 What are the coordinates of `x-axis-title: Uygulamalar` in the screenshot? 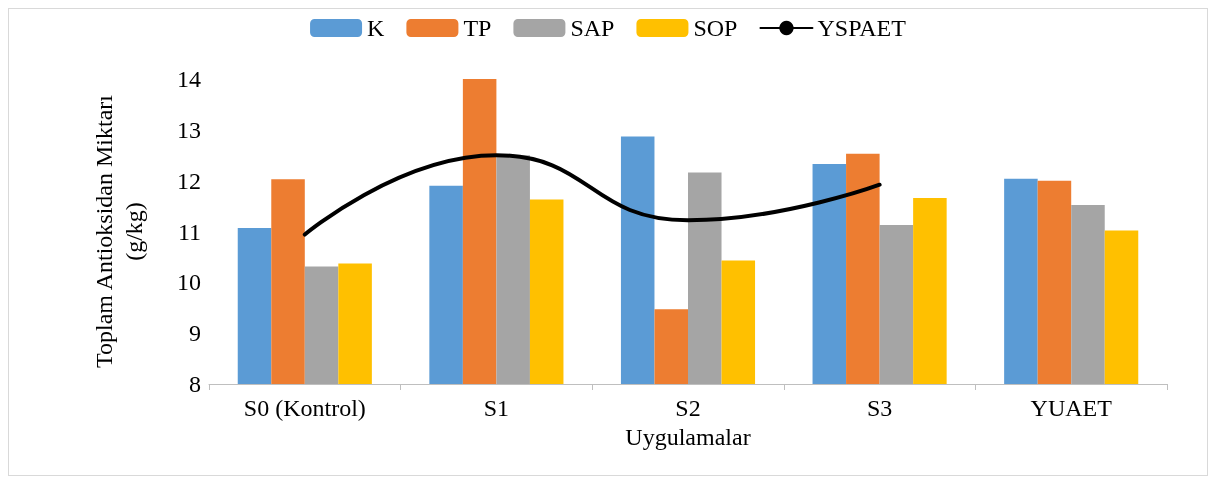 It's located at (688, 436).